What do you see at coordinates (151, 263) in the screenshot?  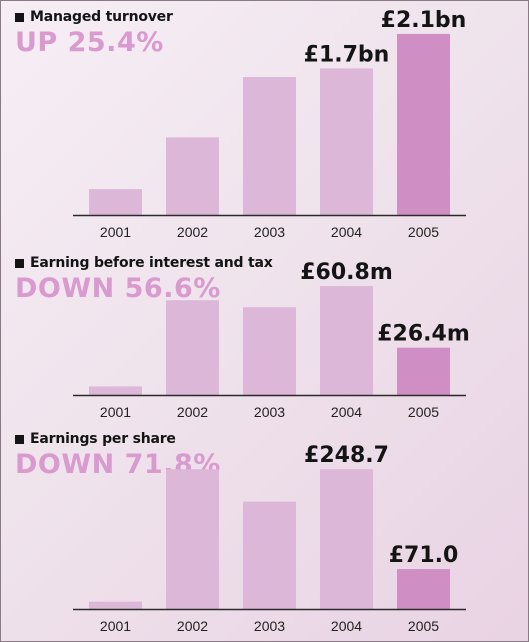 I see `panel-title: Earning before interest and tax` at bounding box center [151, 263].